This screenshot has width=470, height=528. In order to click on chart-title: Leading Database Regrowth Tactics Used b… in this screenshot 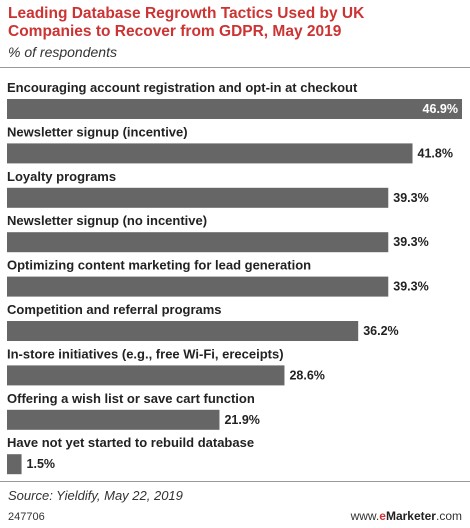, I will do `click(186, 22)`.